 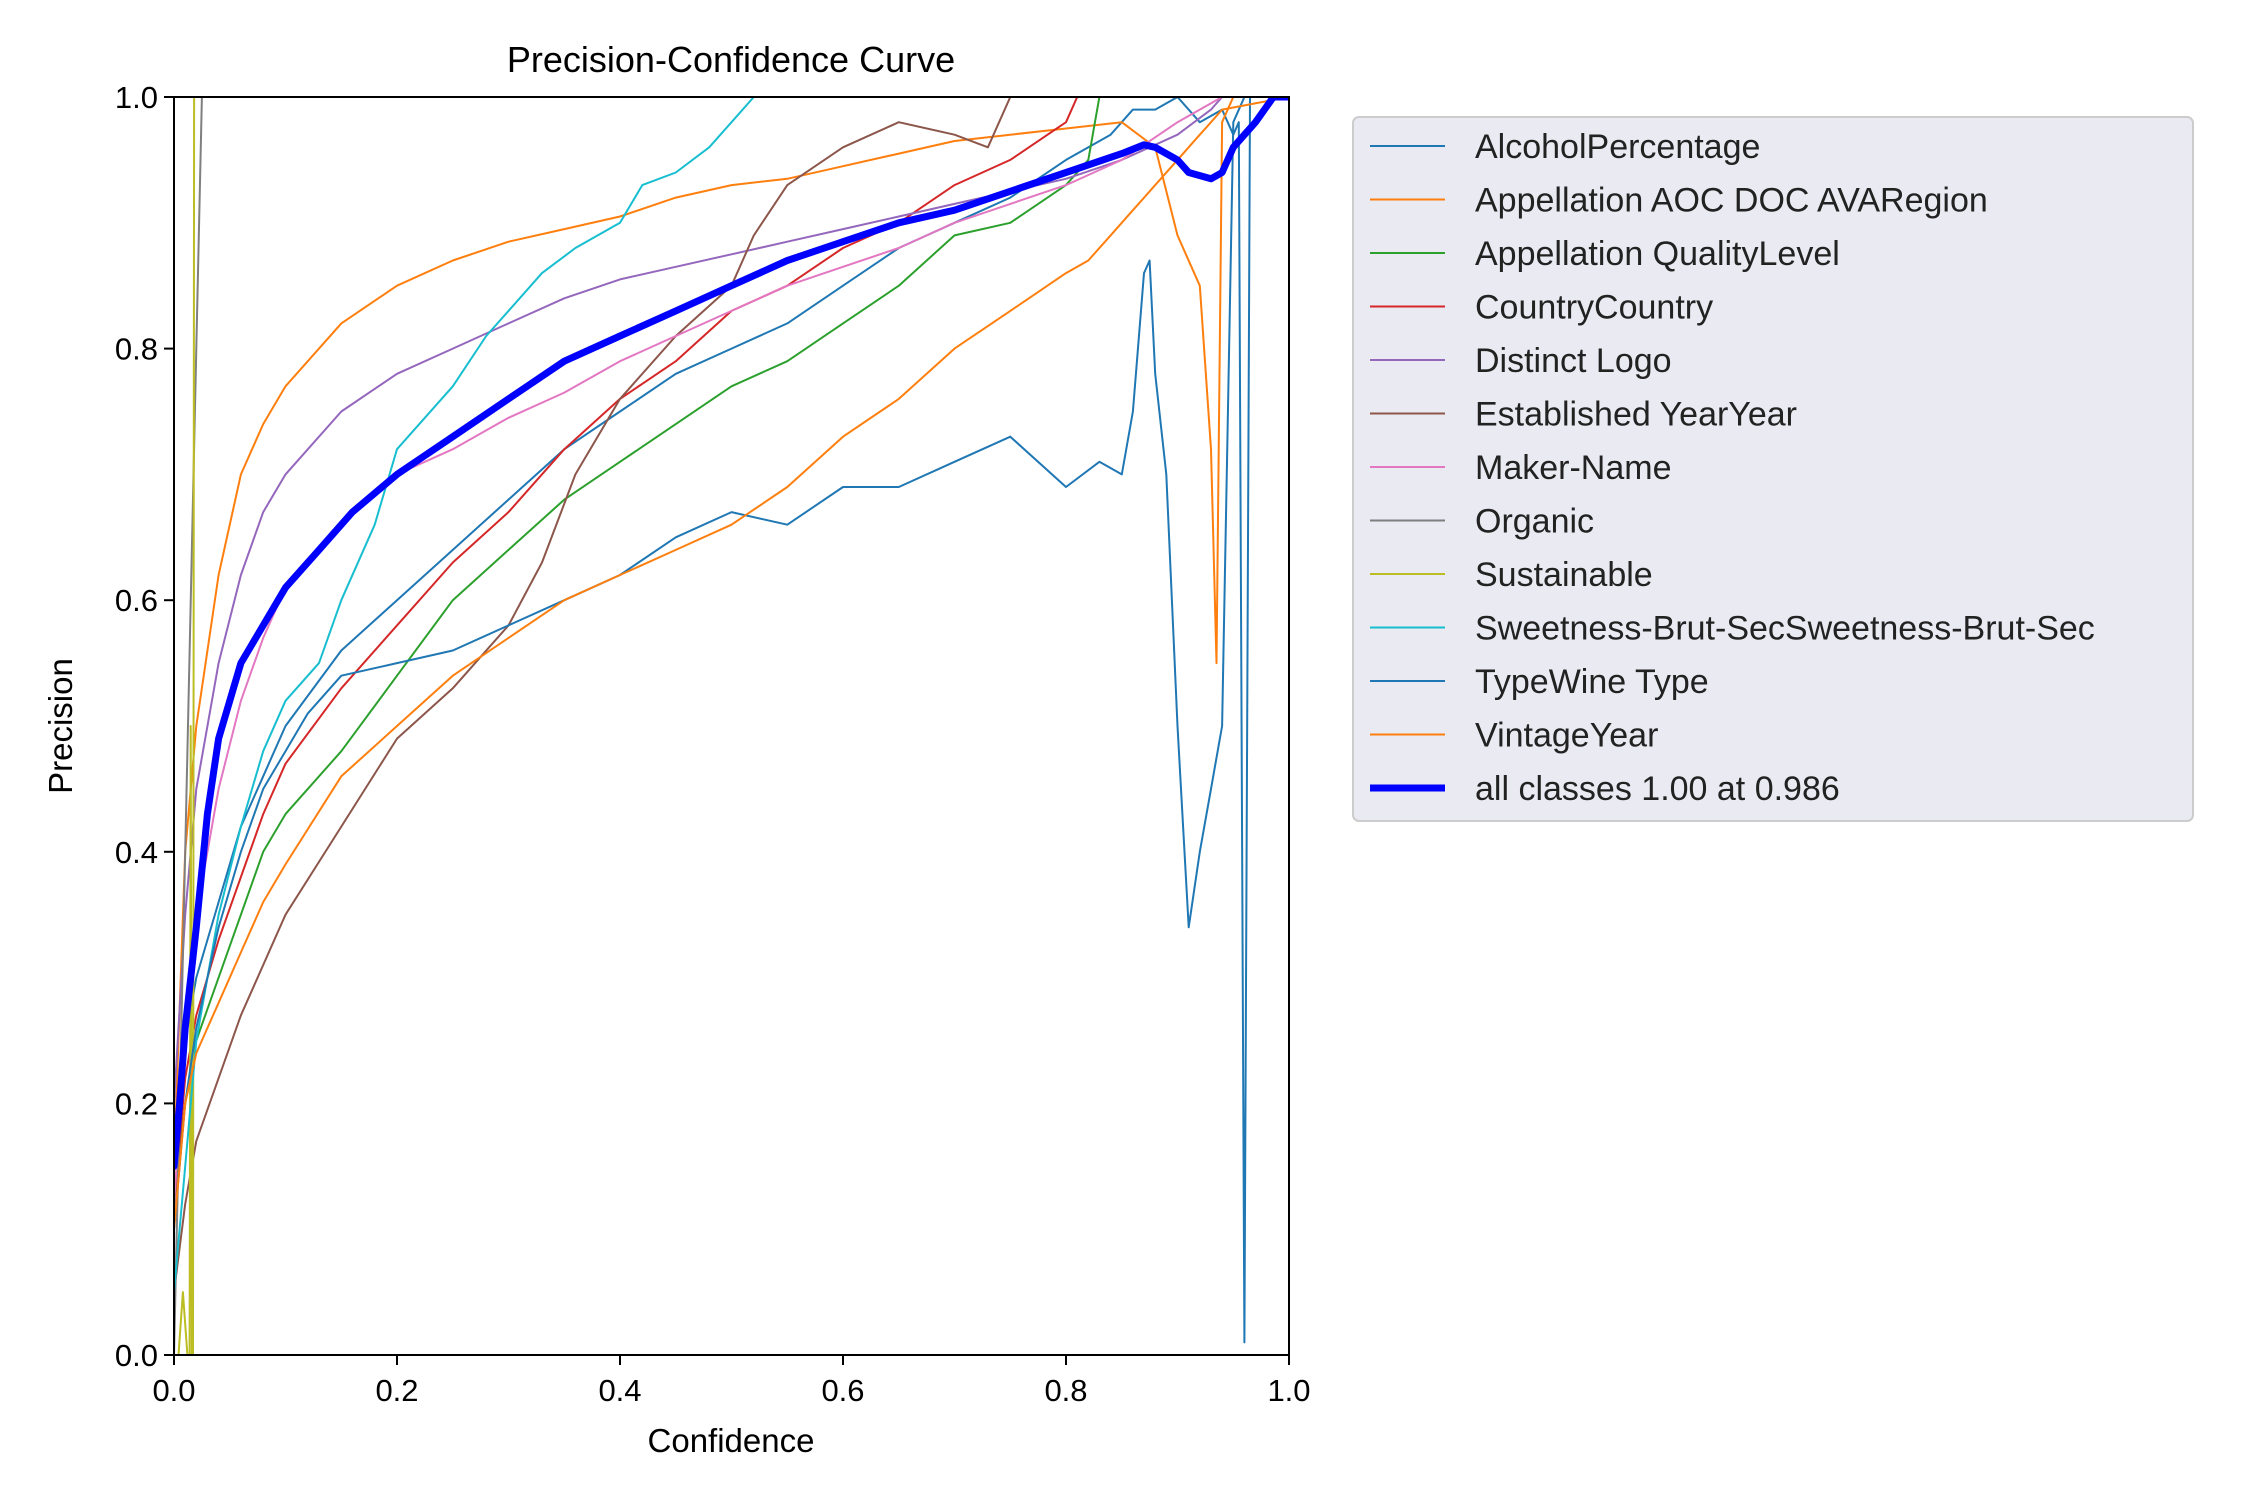 I want to click on legend-label: Organic, so click(x=1534, y=522).